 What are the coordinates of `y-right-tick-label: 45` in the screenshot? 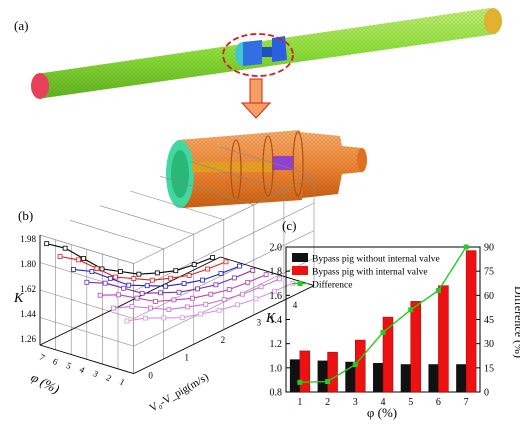 It's located at (489, 320).